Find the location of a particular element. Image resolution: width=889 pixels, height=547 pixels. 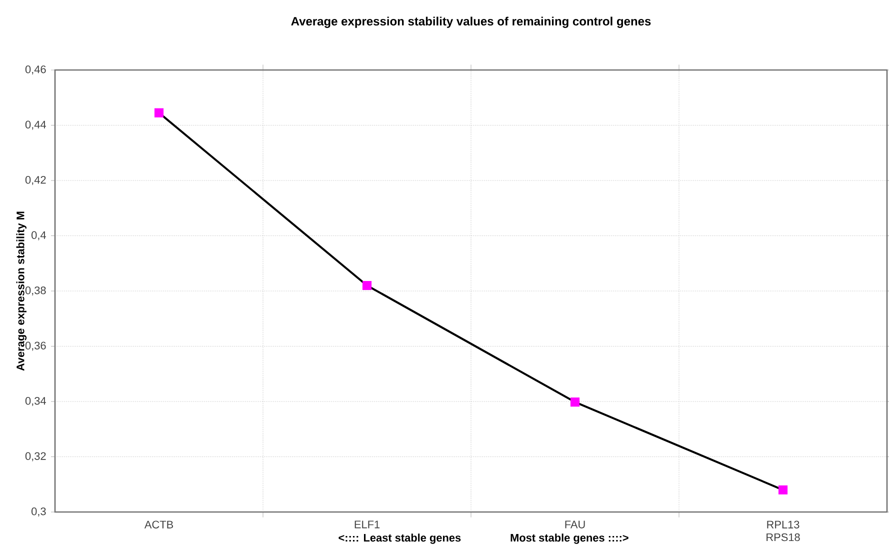

y-tick-label: 0,46 is located at coordinates (35, 70).